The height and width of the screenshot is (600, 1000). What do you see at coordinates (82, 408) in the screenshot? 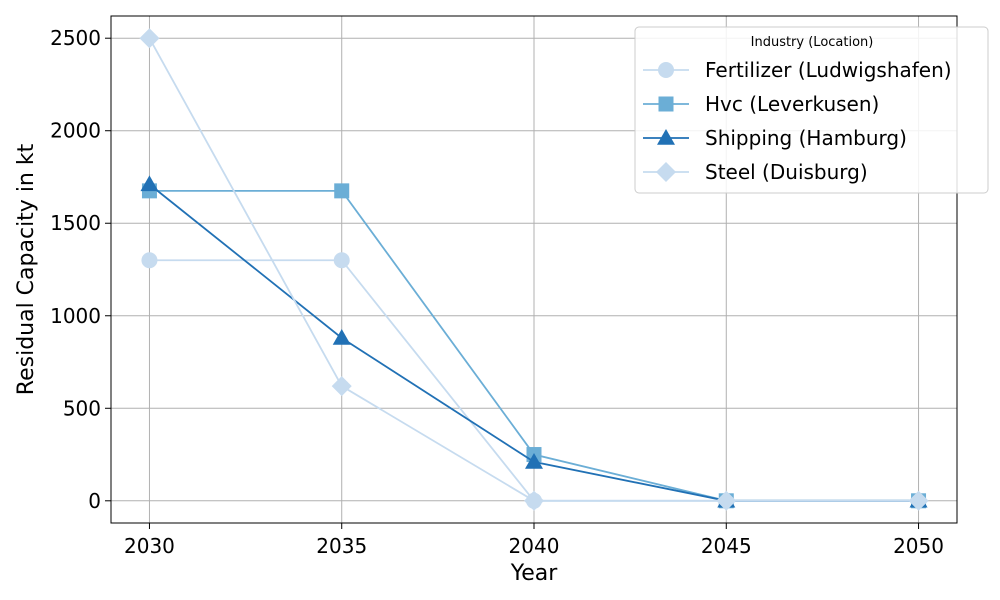
I see `y-tick-label: 500` at bounding box center [82, 408].